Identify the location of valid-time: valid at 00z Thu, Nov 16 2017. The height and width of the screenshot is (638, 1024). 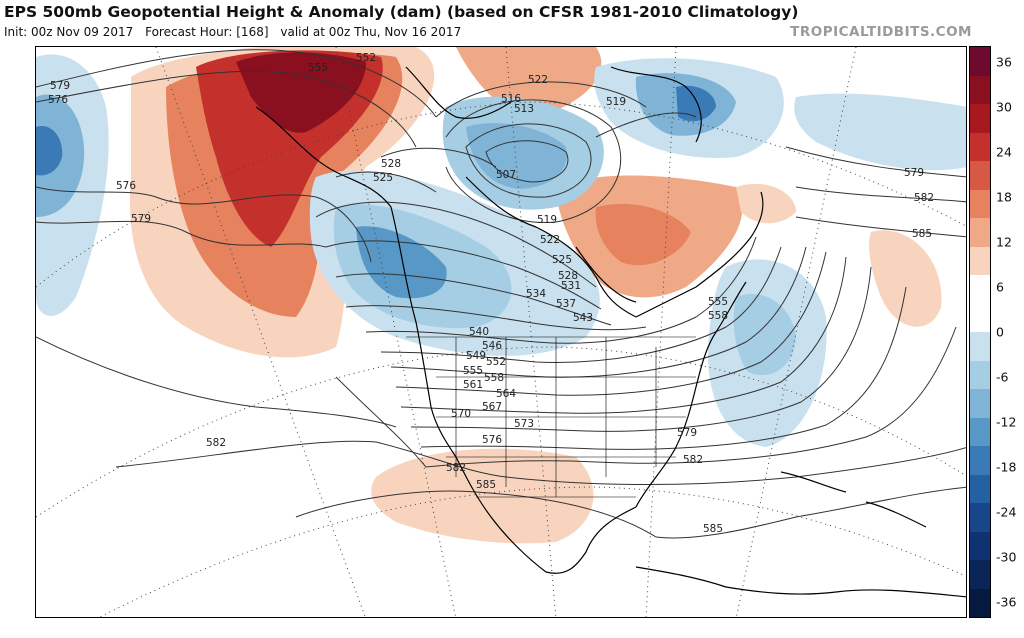
(371, 32).